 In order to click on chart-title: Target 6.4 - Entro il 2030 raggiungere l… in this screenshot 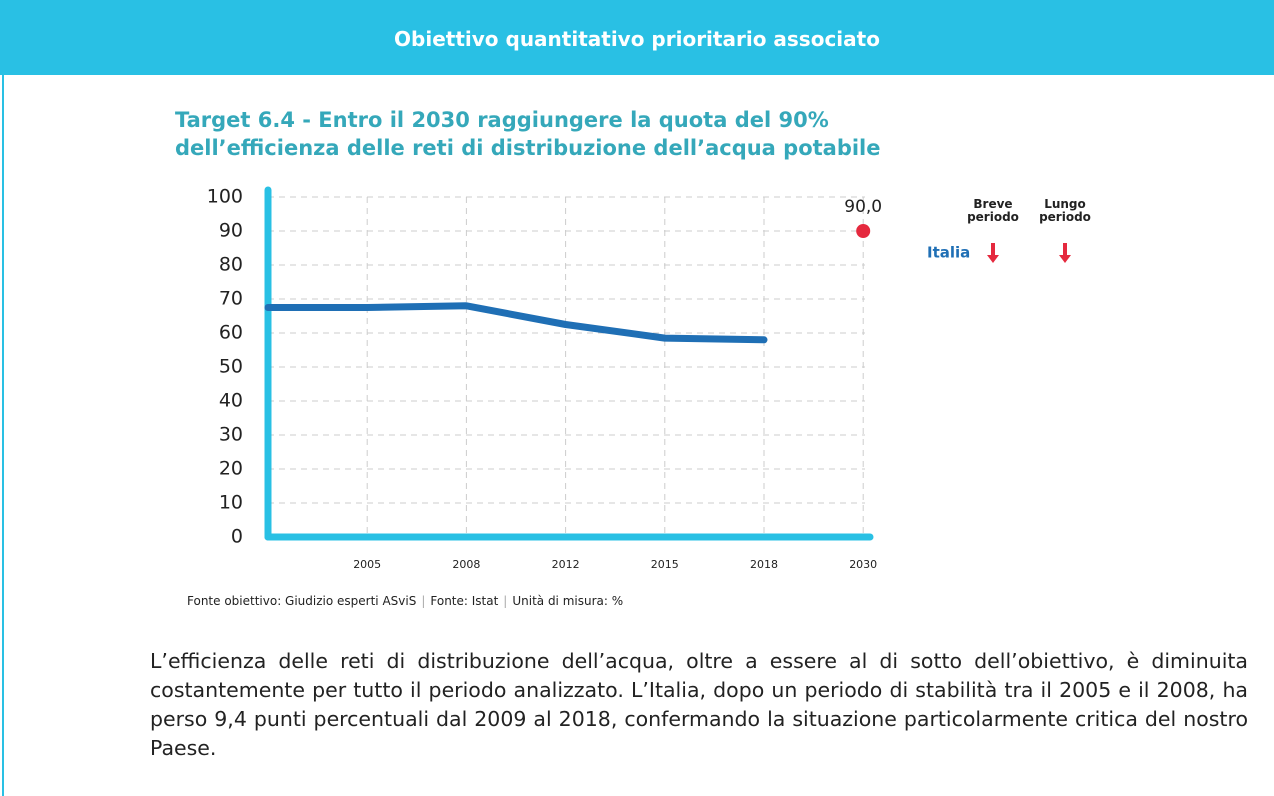, I will do `click(528, 134)`.